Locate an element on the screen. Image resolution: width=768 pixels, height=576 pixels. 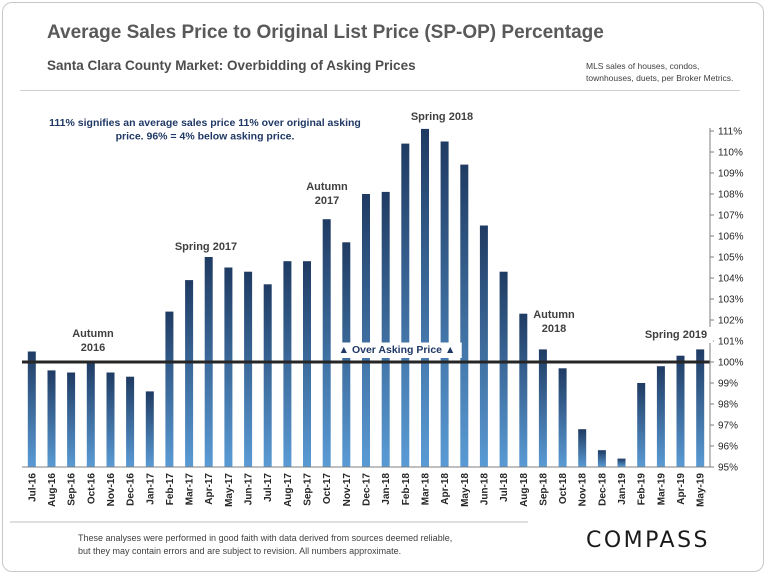
annotation-spring-2018: Spring 2018 is located at coordinates (442, 117).